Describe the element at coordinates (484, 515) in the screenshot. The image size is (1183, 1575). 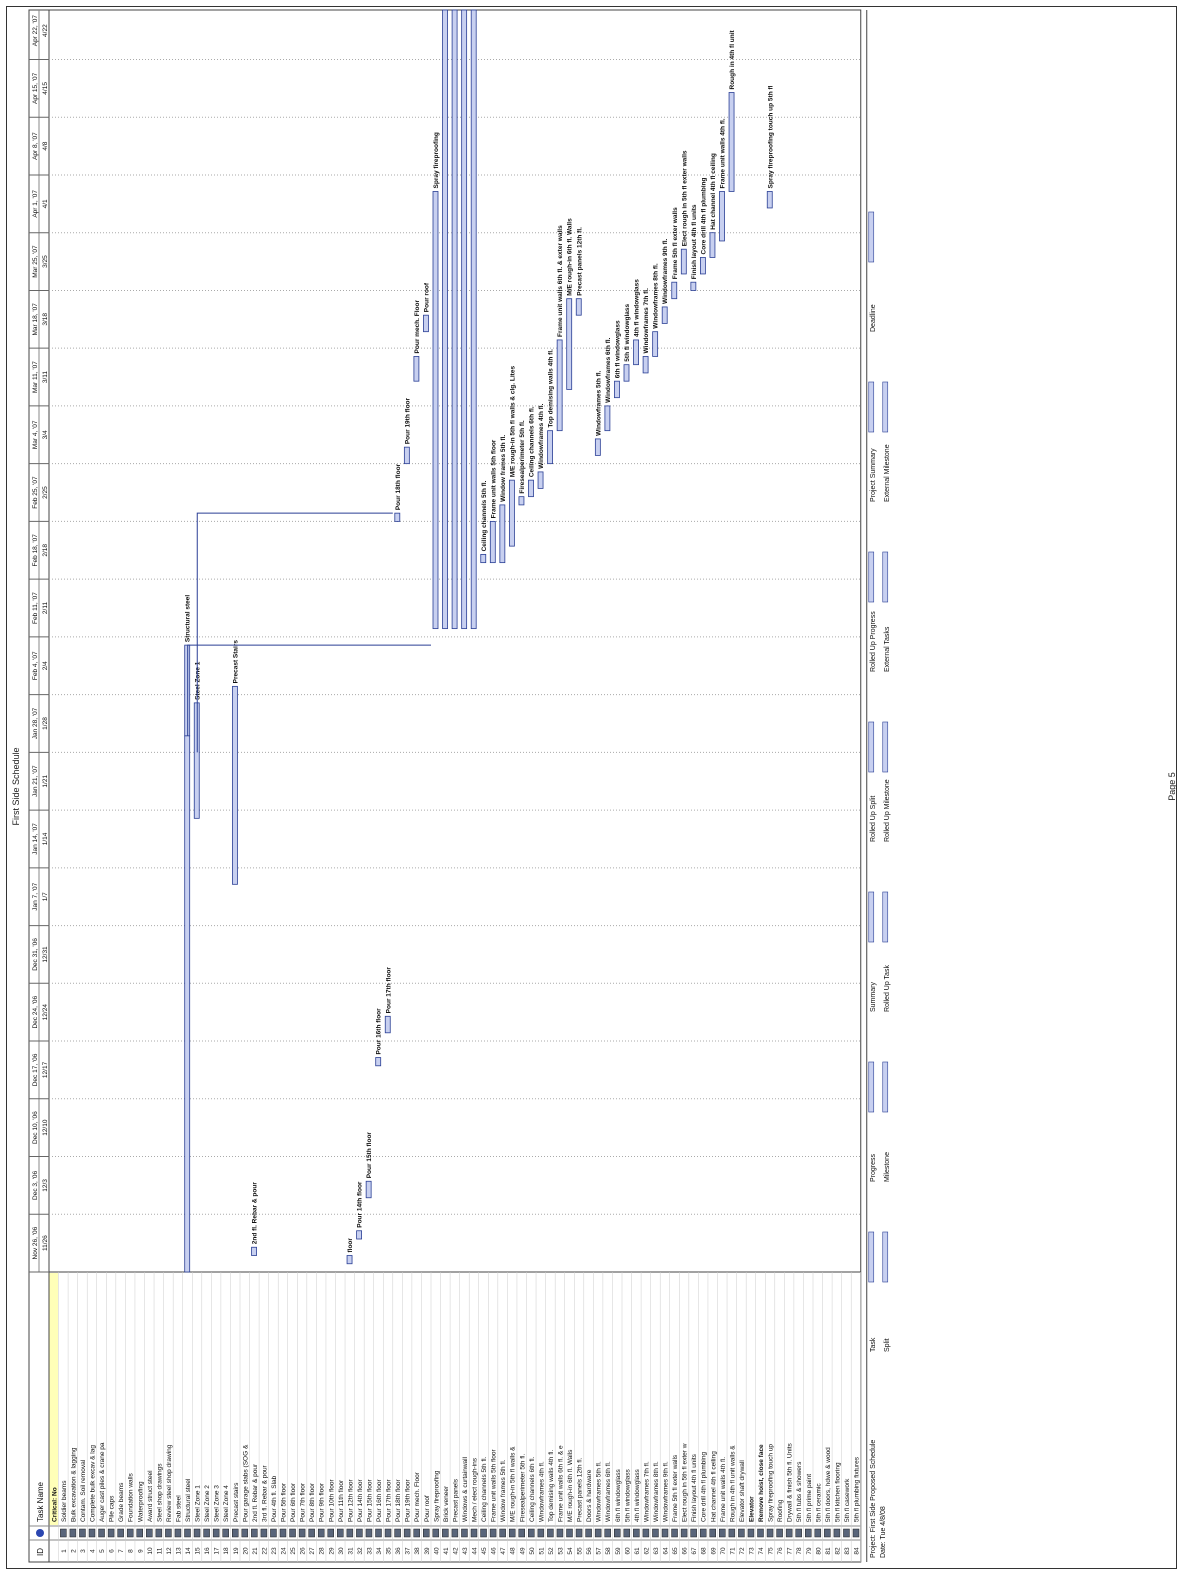
I see `task-bar-label: Ceiling channels 5th fl.` at that location.